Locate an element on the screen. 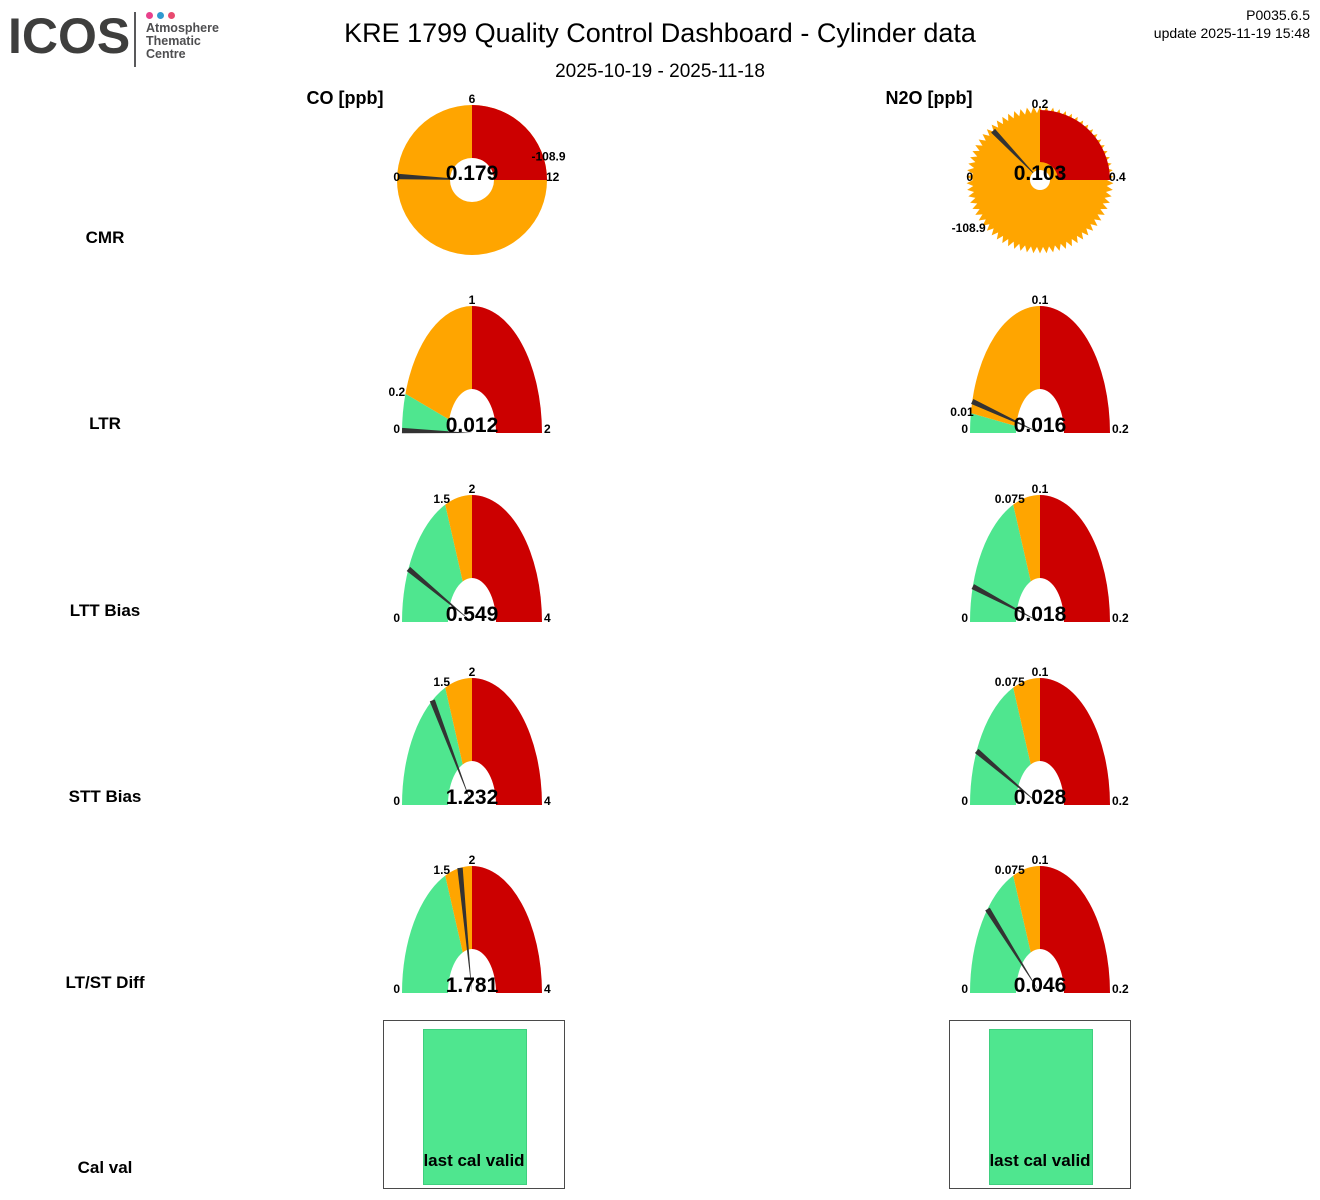 The height and width of the screenshot is (1200, 1320). logo-divider is located at coordinates (135, 39).